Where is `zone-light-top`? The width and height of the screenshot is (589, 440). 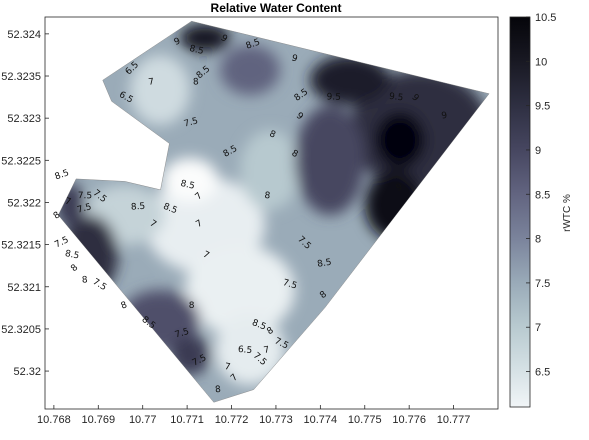
zone-light-top is located at coordinates (160, 90).